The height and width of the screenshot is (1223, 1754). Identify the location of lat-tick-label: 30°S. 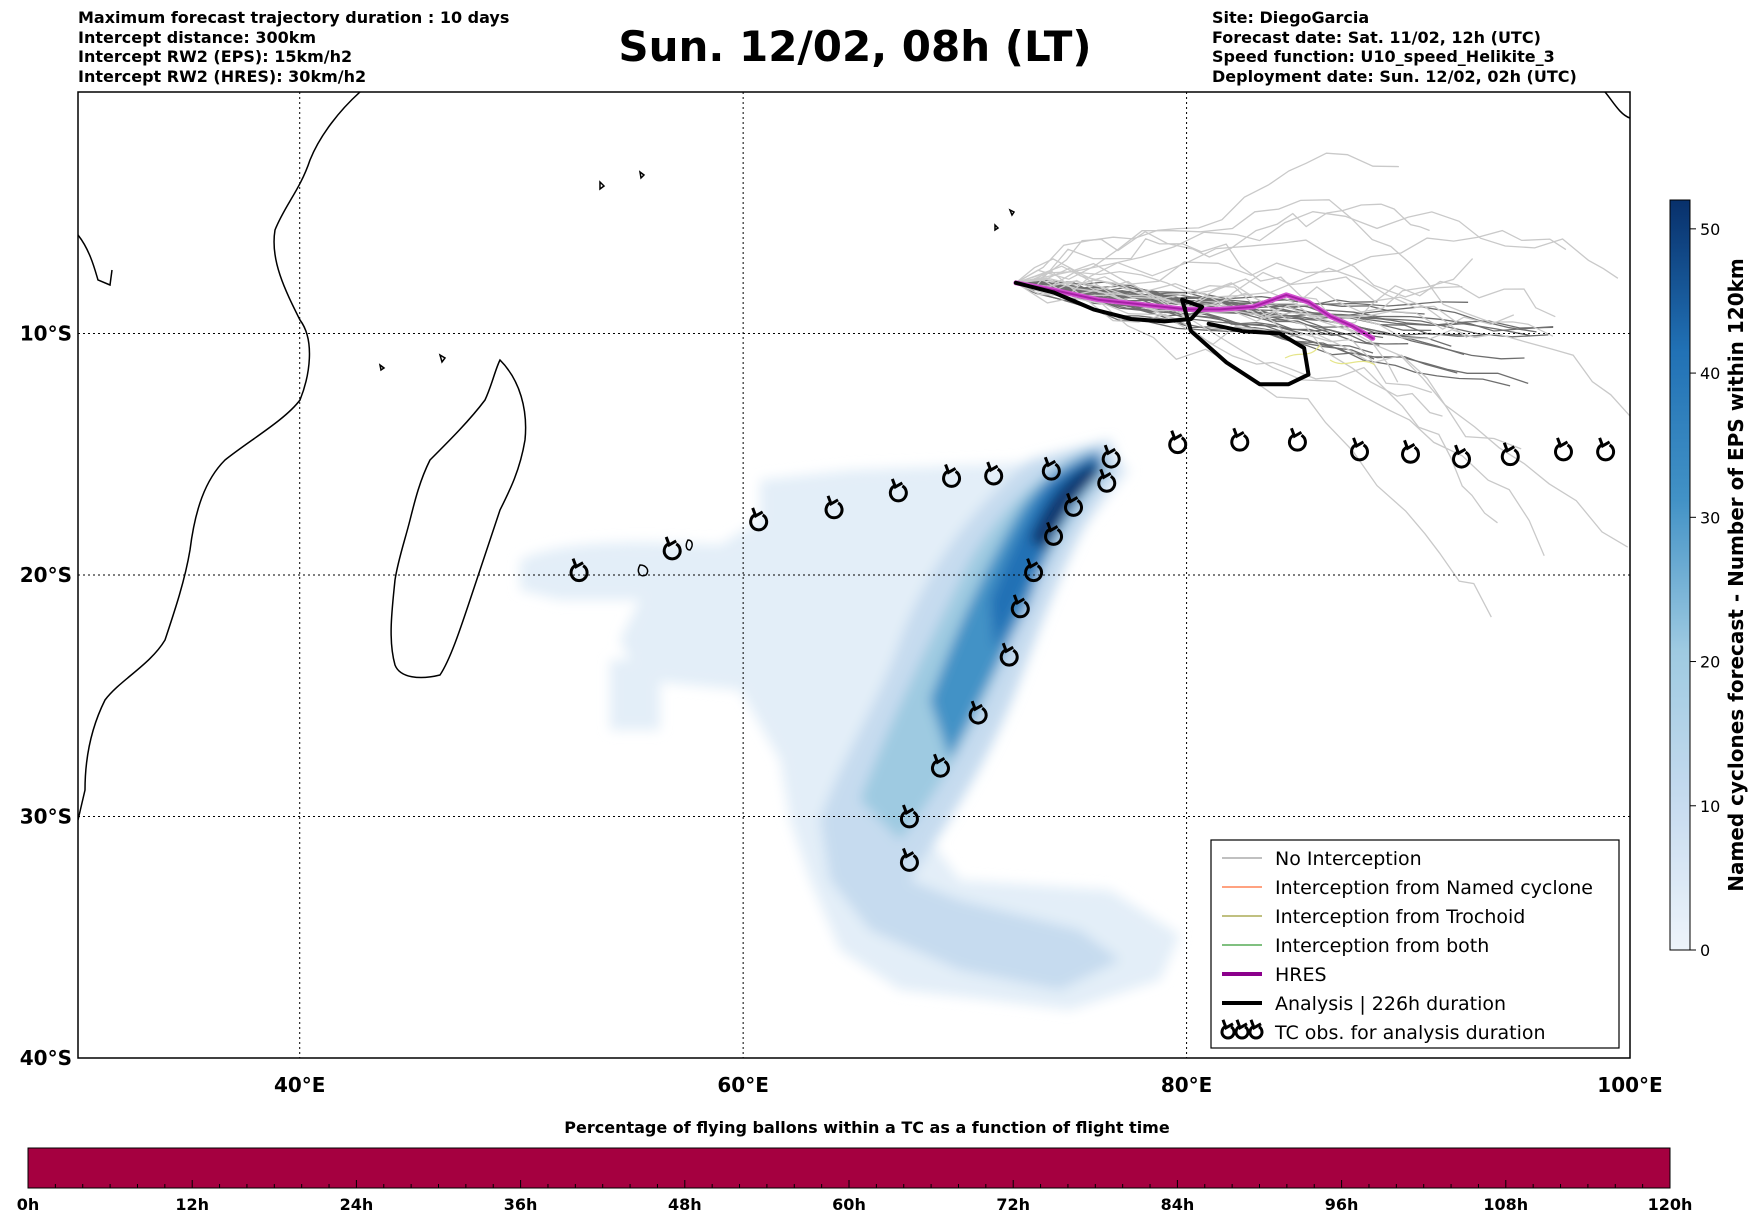
(46, 817).